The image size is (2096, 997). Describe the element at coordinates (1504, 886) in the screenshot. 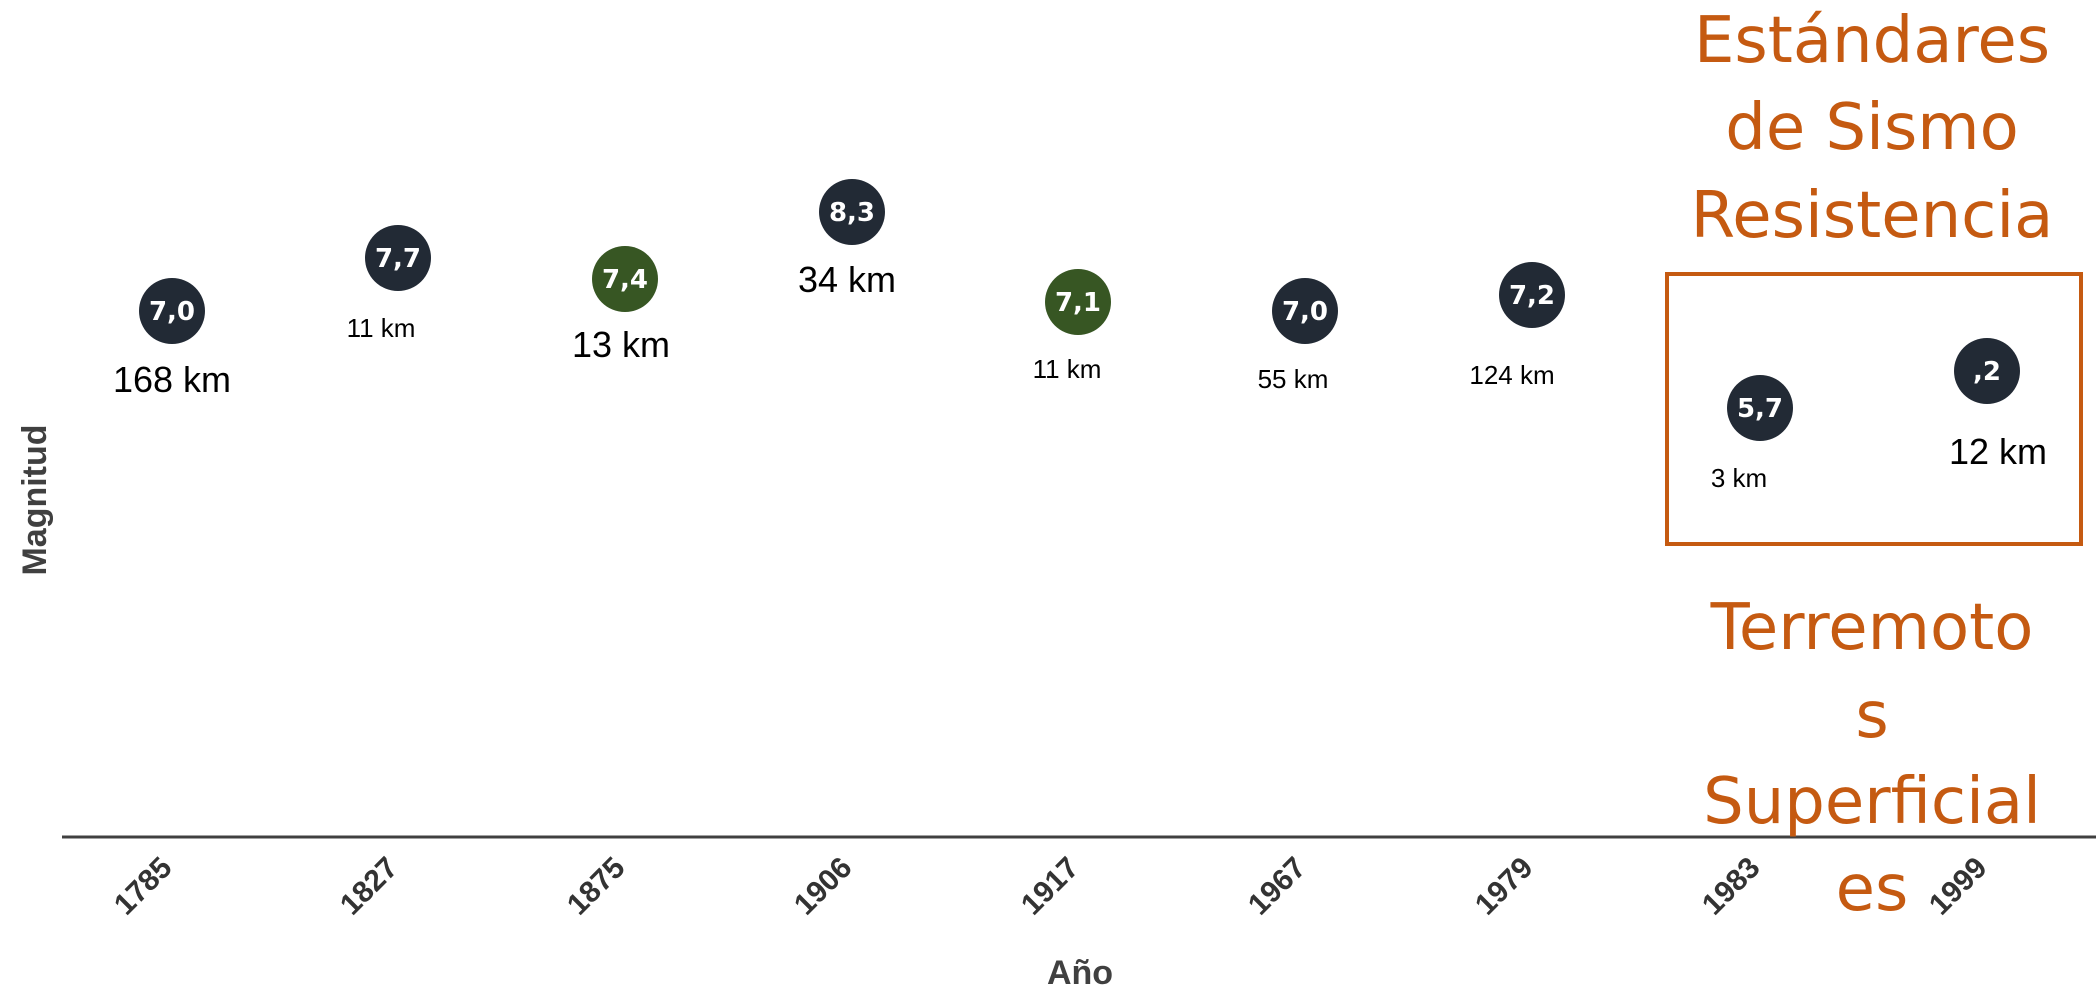

I see `x-tick-label: 1979` at that location.